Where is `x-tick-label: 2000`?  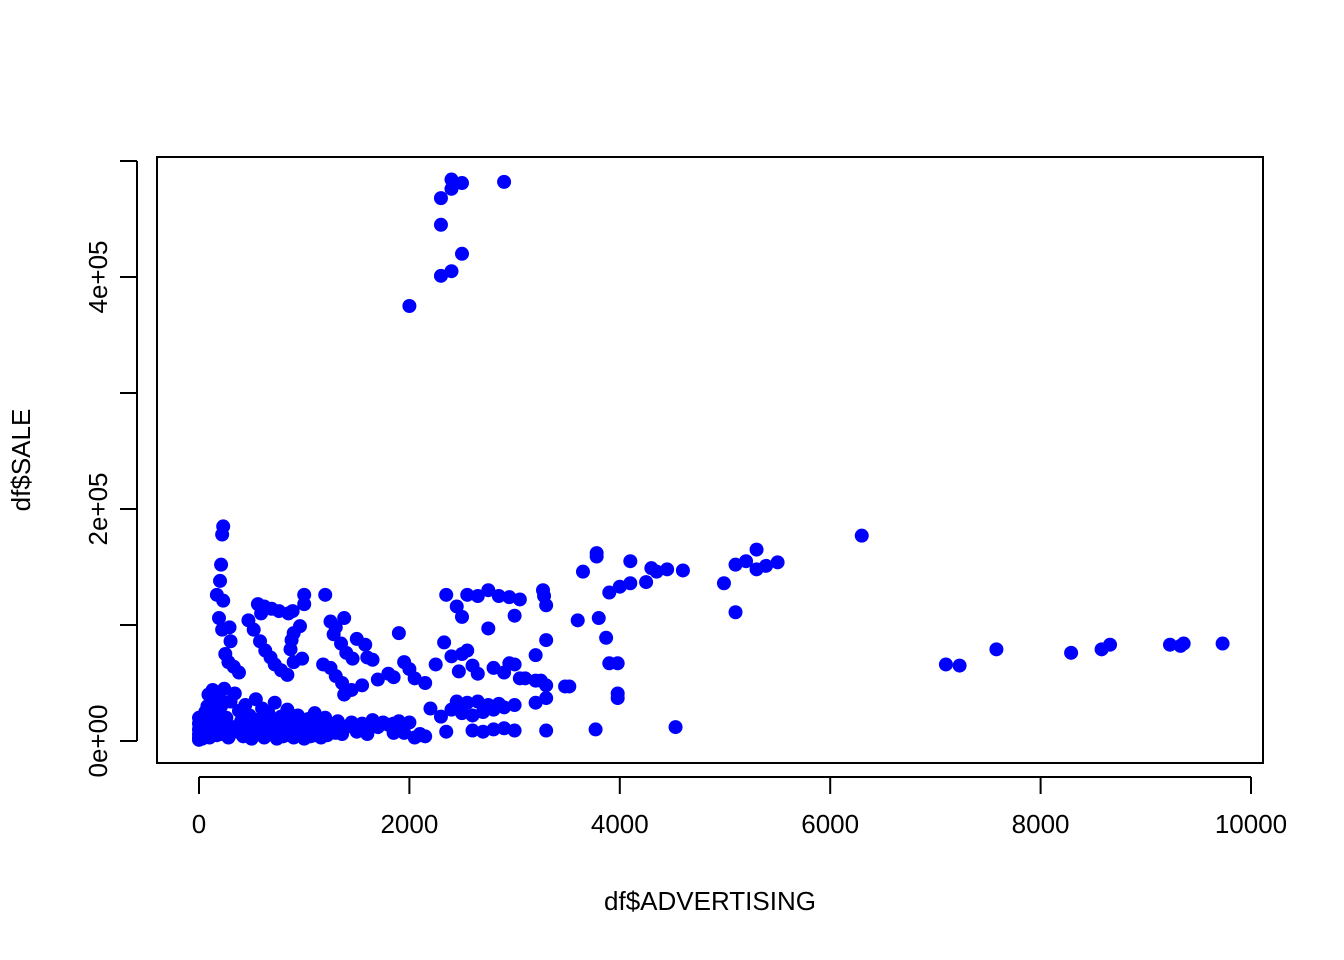
x-tick-label: 2000 is located at coordinates (409, 824).